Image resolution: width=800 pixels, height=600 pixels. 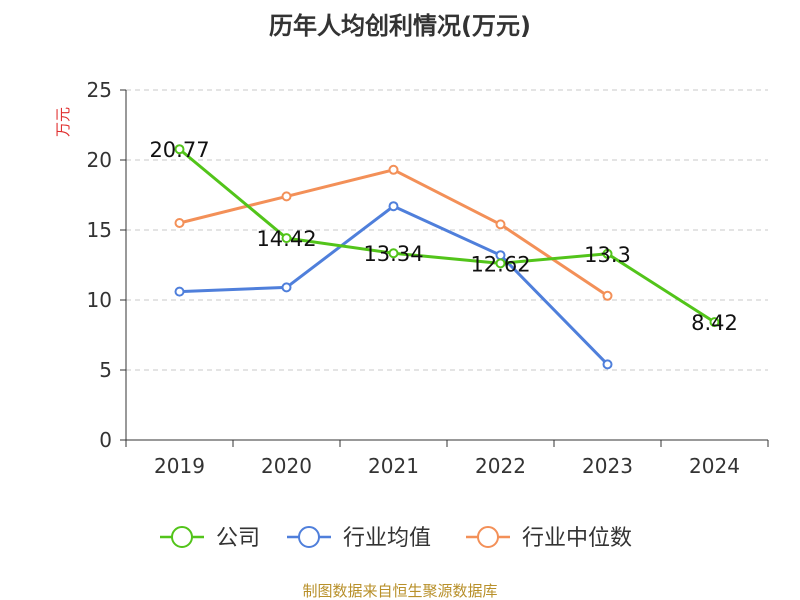 I want to click on series-line, so click(x=394, y=233).